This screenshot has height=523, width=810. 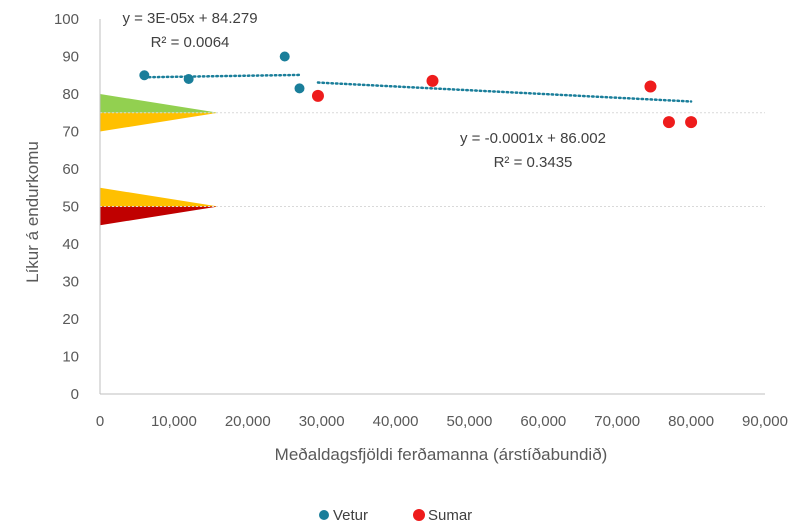 I want to click on y-tick-label: 90, so click(x=70, y=57).